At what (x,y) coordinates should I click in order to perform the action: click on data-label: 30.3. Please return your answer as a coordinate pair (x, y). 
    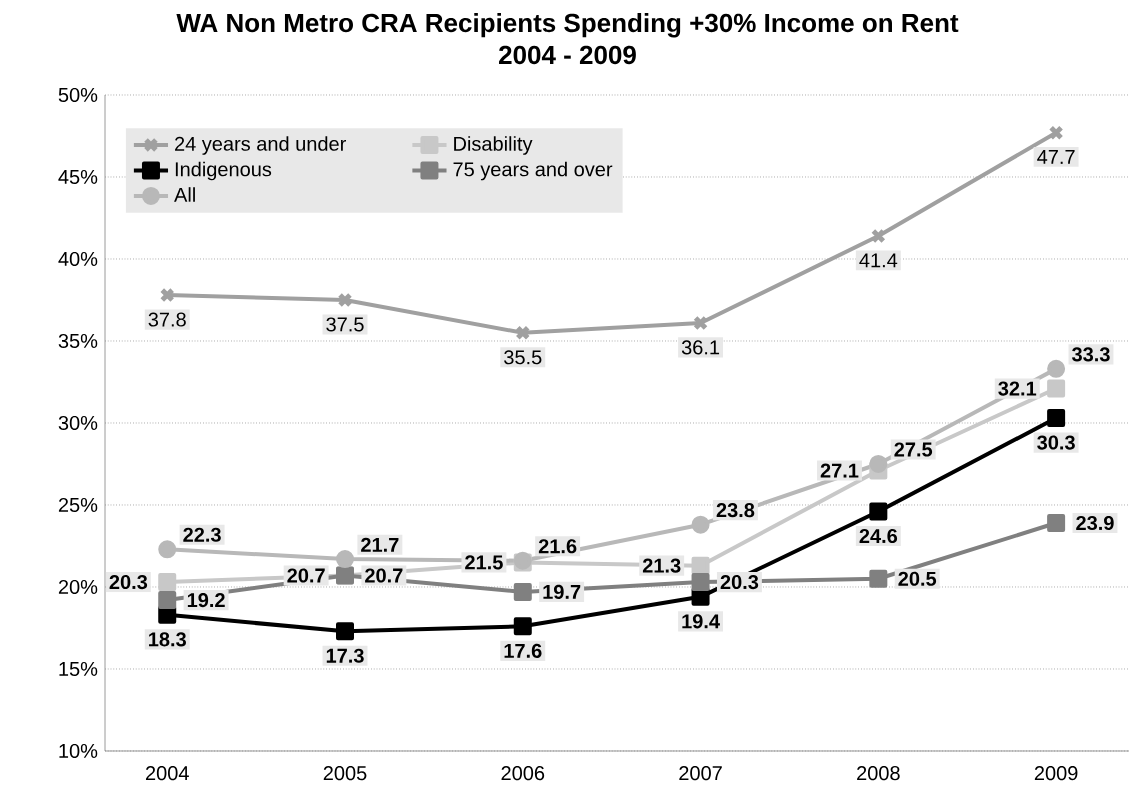
    Looking at the image, I should click on (1056, 442).